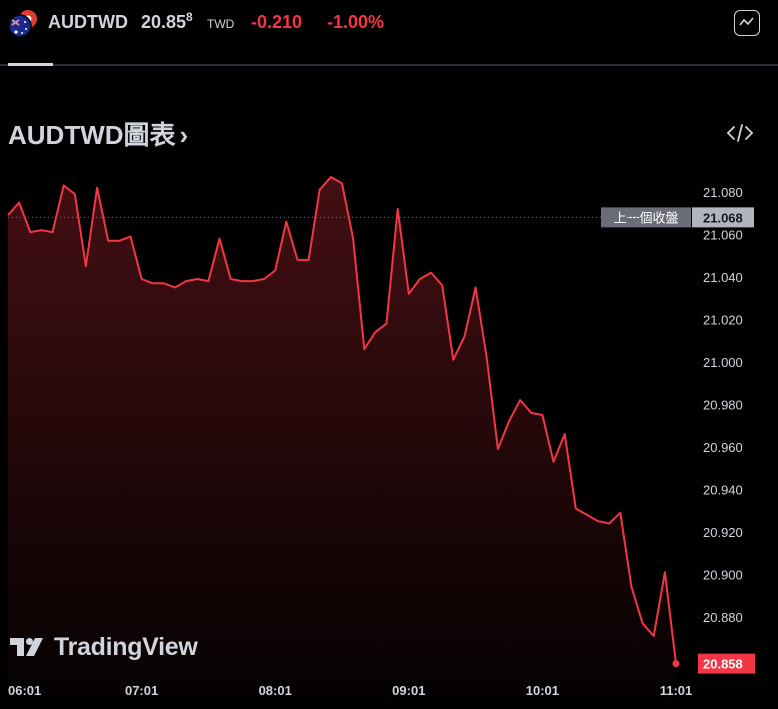 The width and height of the screenshot is (778, 709). I want to click on price-change-percent: -1.00%, so click(356, 22).